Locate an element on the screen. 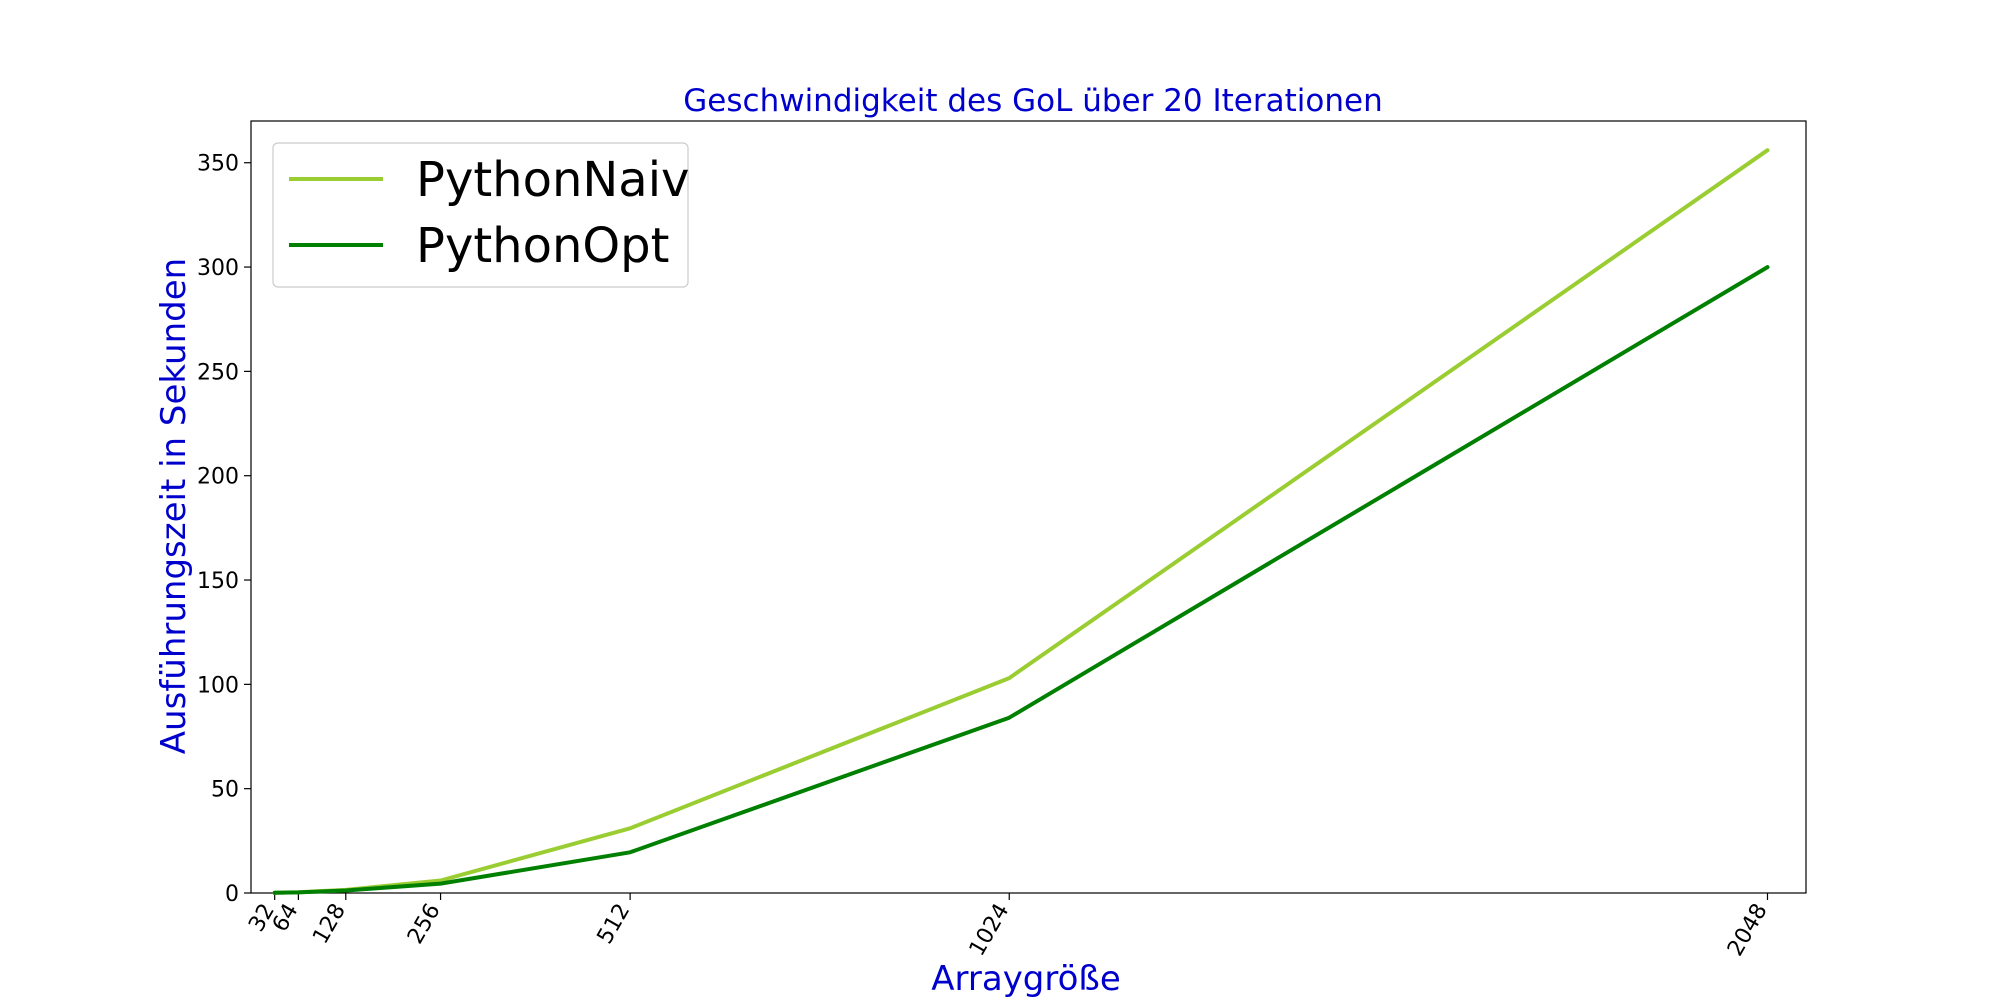 The width and height of the screenshot is (2000, 1000). y-tick-label: 200 is located at coordinates (218, 477).